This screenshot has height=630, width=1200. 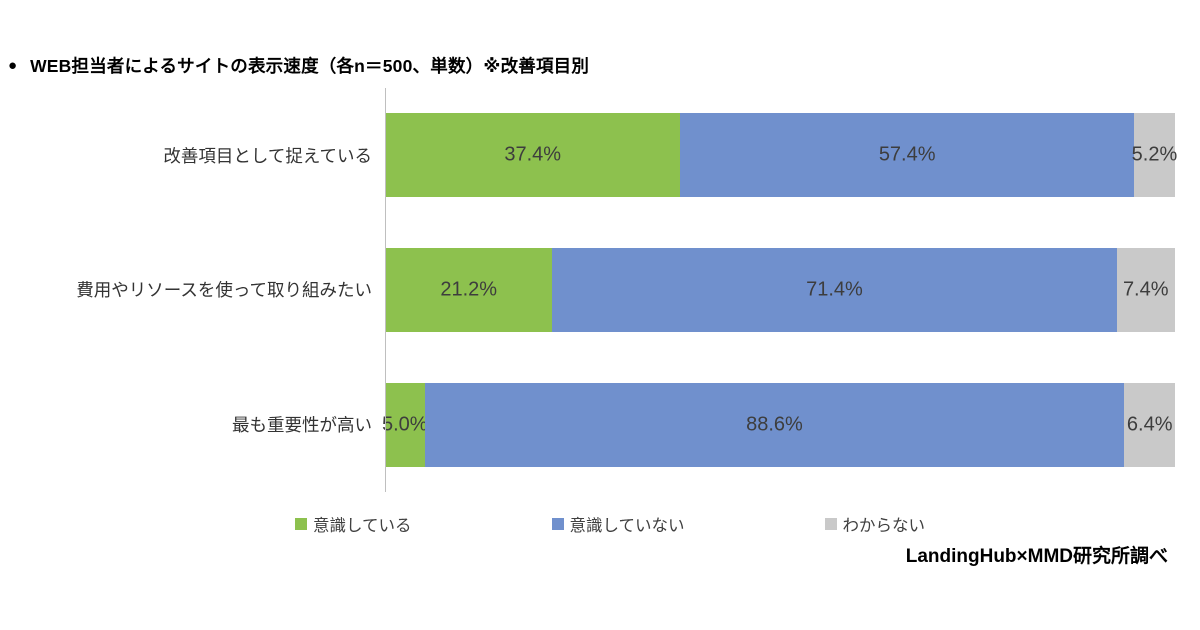 I want to click on segment-value-label: 57.4%, so click(x=907, y=154).